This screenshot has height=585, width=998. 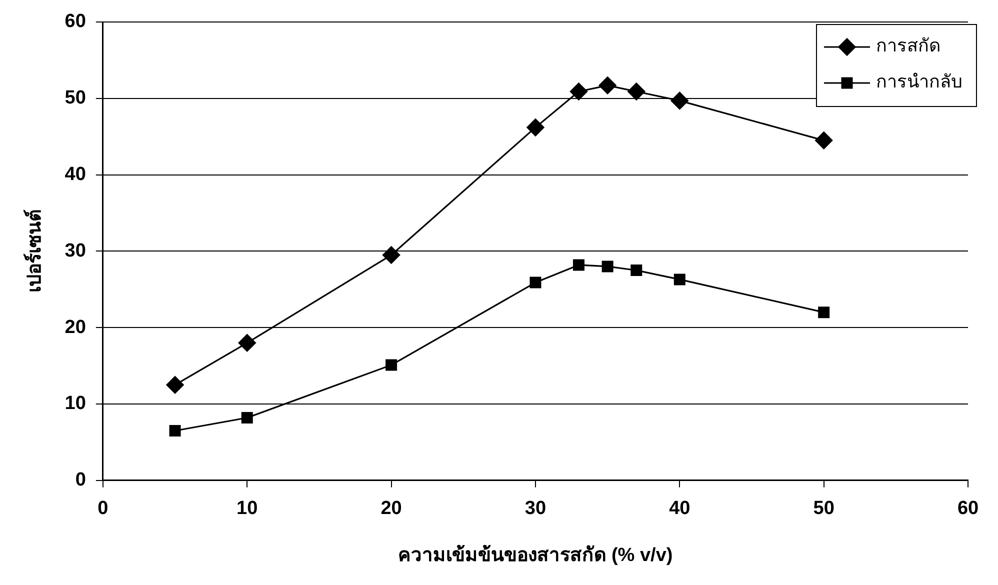 What do you see at coordinates (535, 509) in the screenshot?
I see `x-tick-label: 30` at bounding box center [535, 509].